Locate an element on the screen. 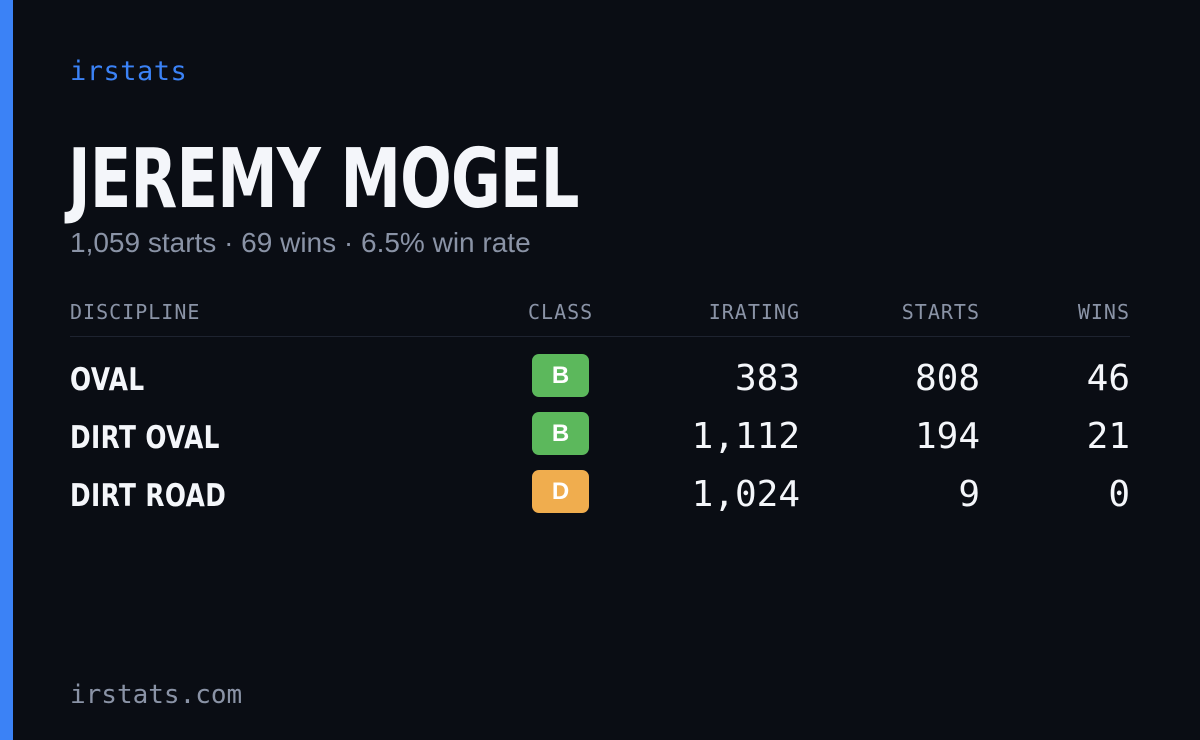  player-name: JEREMY MOGEL is located at coordinates (323, 179).